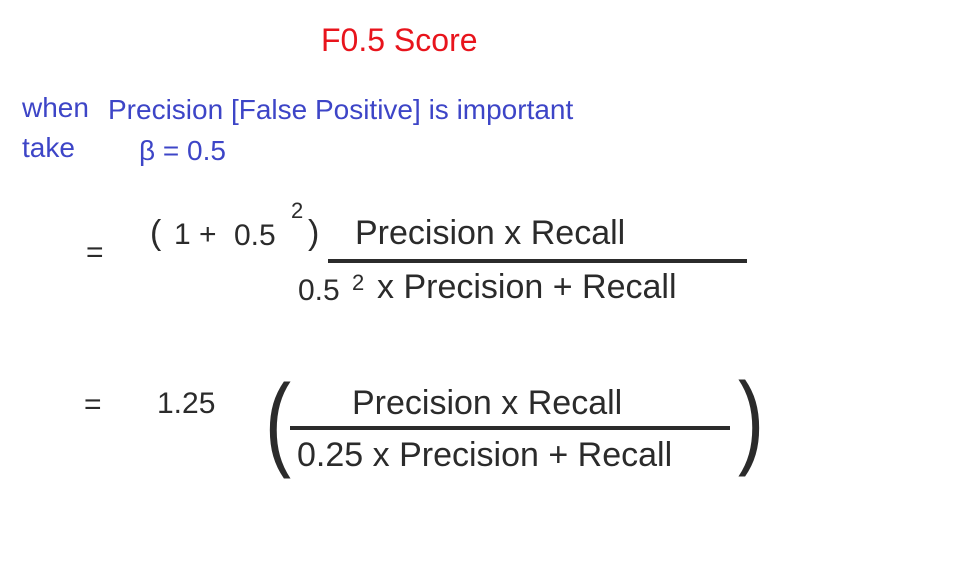 The image size is (976, 575). What do you see at coordinates (95, 252) in the screenshot?
I see `eq1-equals: =` at bounding box center [95, 252].